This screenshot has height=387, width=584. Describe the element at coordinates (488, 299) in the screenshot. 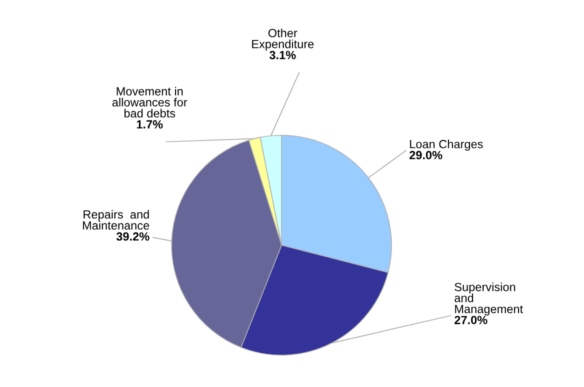

I see `slice-label: Supervision and Management` at that location.